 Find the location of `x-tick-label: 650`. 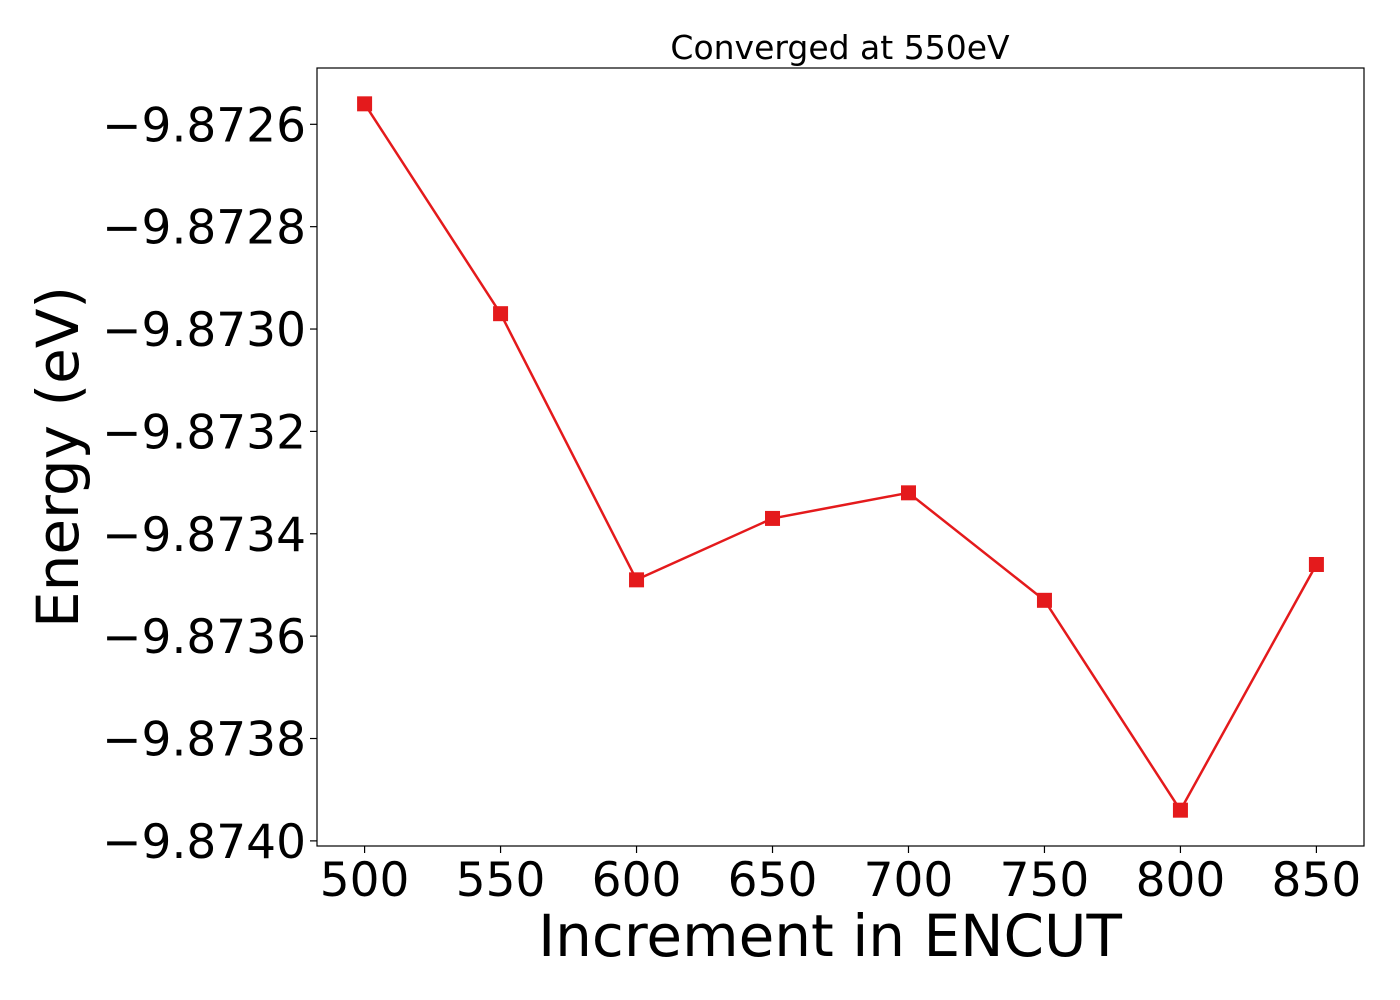

x-tick-label: 650 is located at coordinates (773, 880).